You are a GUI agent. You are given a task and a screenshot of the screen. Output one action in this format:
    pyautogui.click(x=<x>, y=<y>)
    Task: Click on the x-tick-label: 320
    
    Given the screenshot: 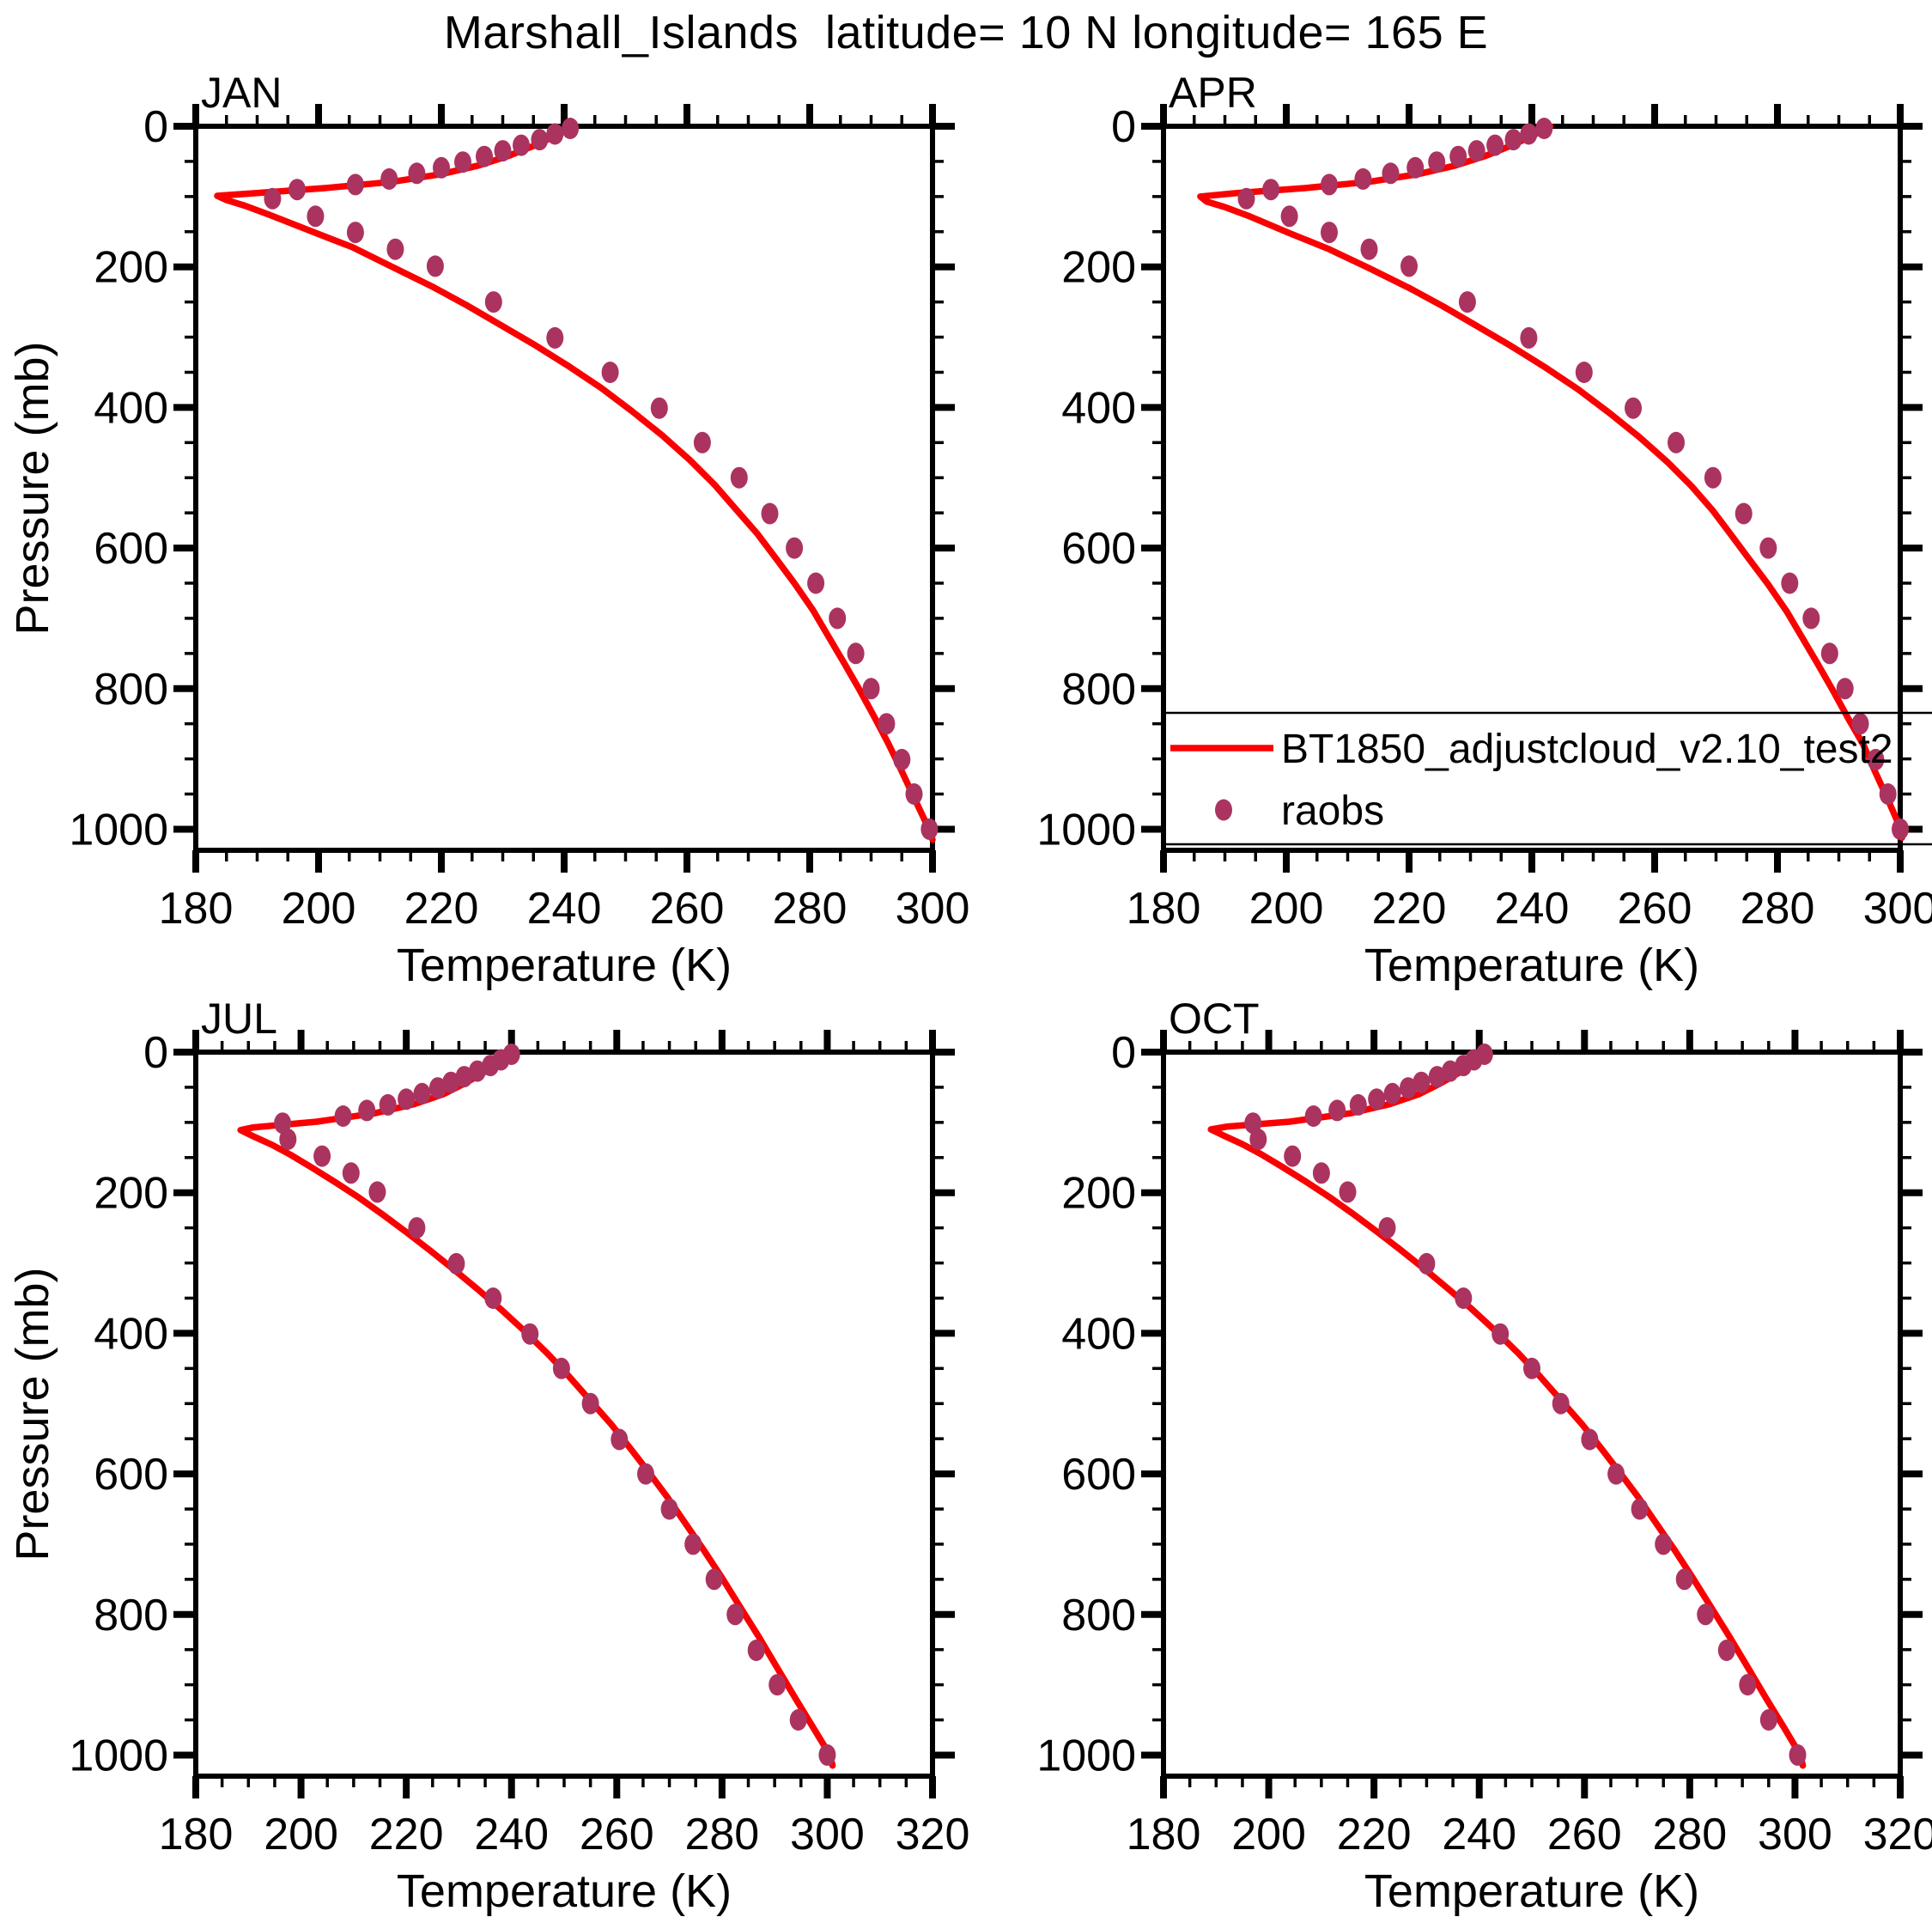 What is the action you would take?
    pyautogui.click(x=933, y=1834)
    